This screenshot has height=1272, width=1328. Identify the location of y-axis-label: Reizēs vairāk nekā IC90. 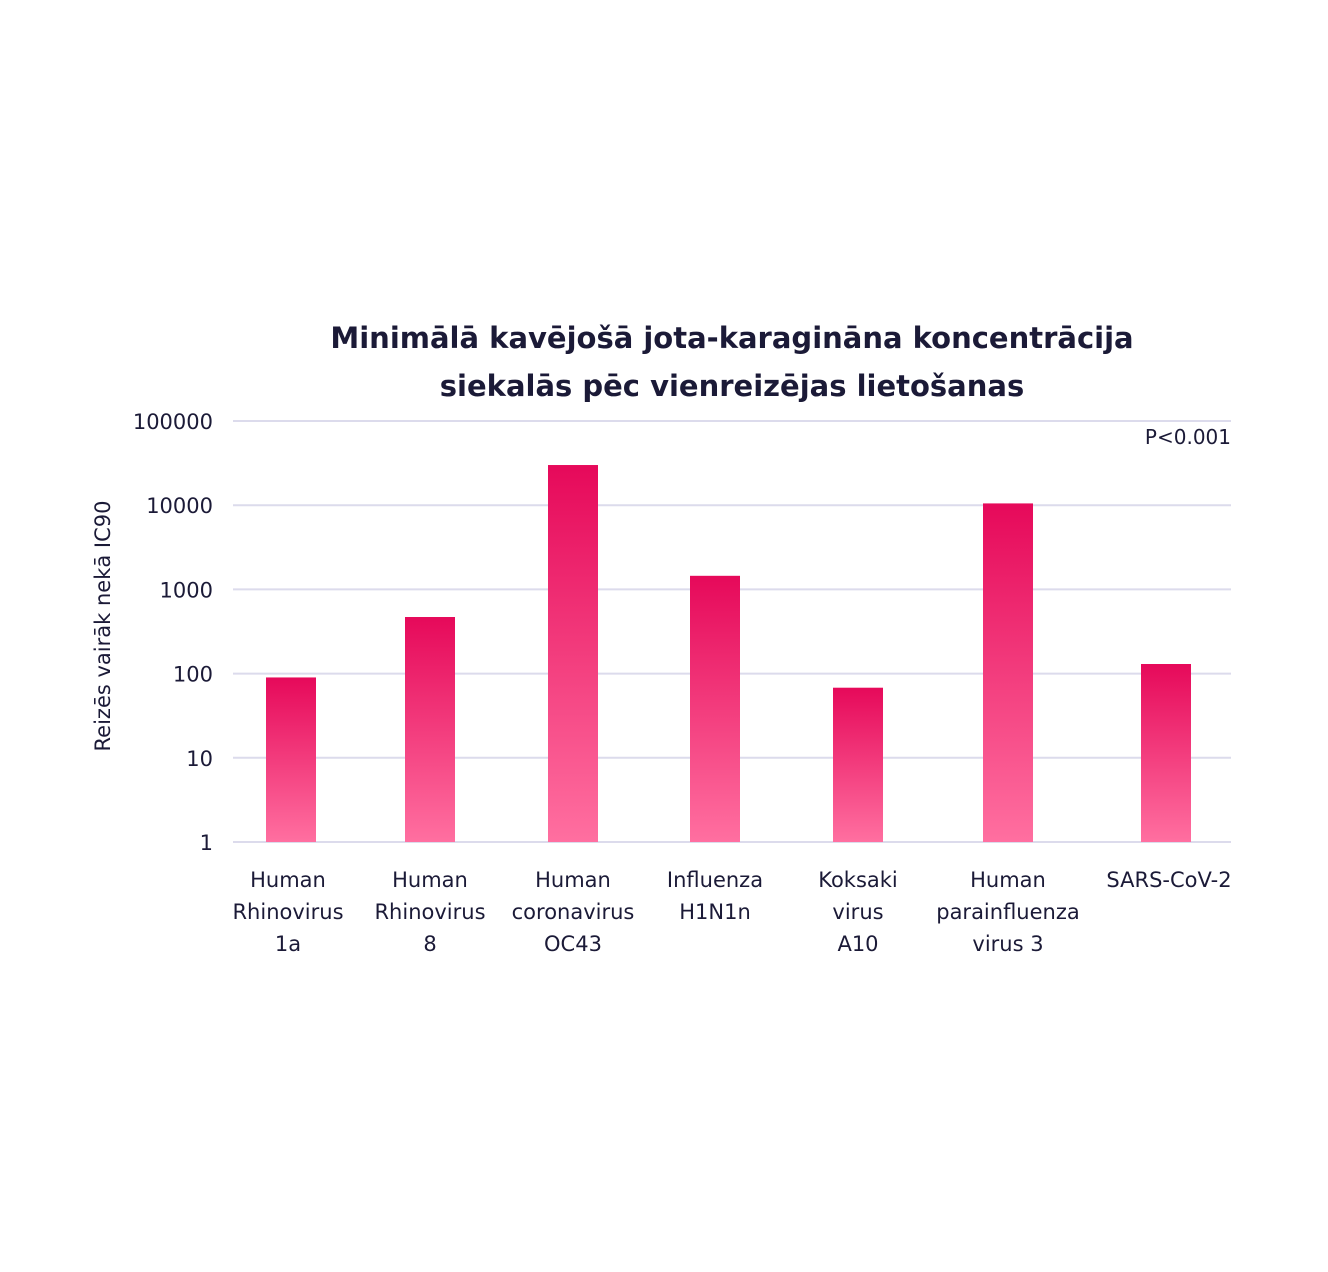
(103, 626).